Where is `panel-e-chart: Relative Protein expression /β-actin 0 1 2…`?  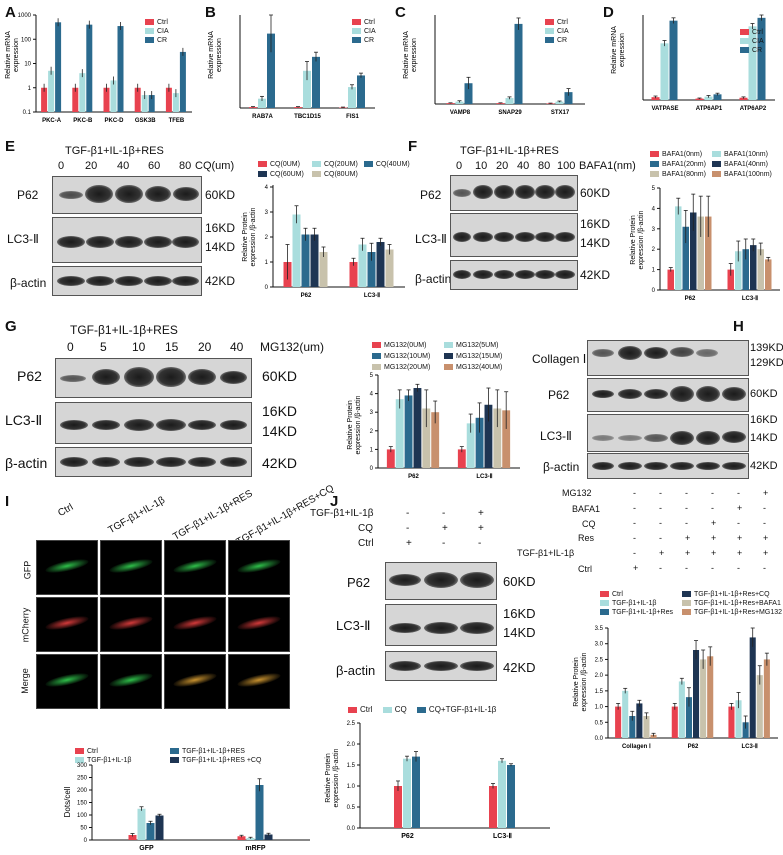
panel-e-chart: Relative Protein expression /β-actin 0 1 2… is located at coordinates (323, 242).